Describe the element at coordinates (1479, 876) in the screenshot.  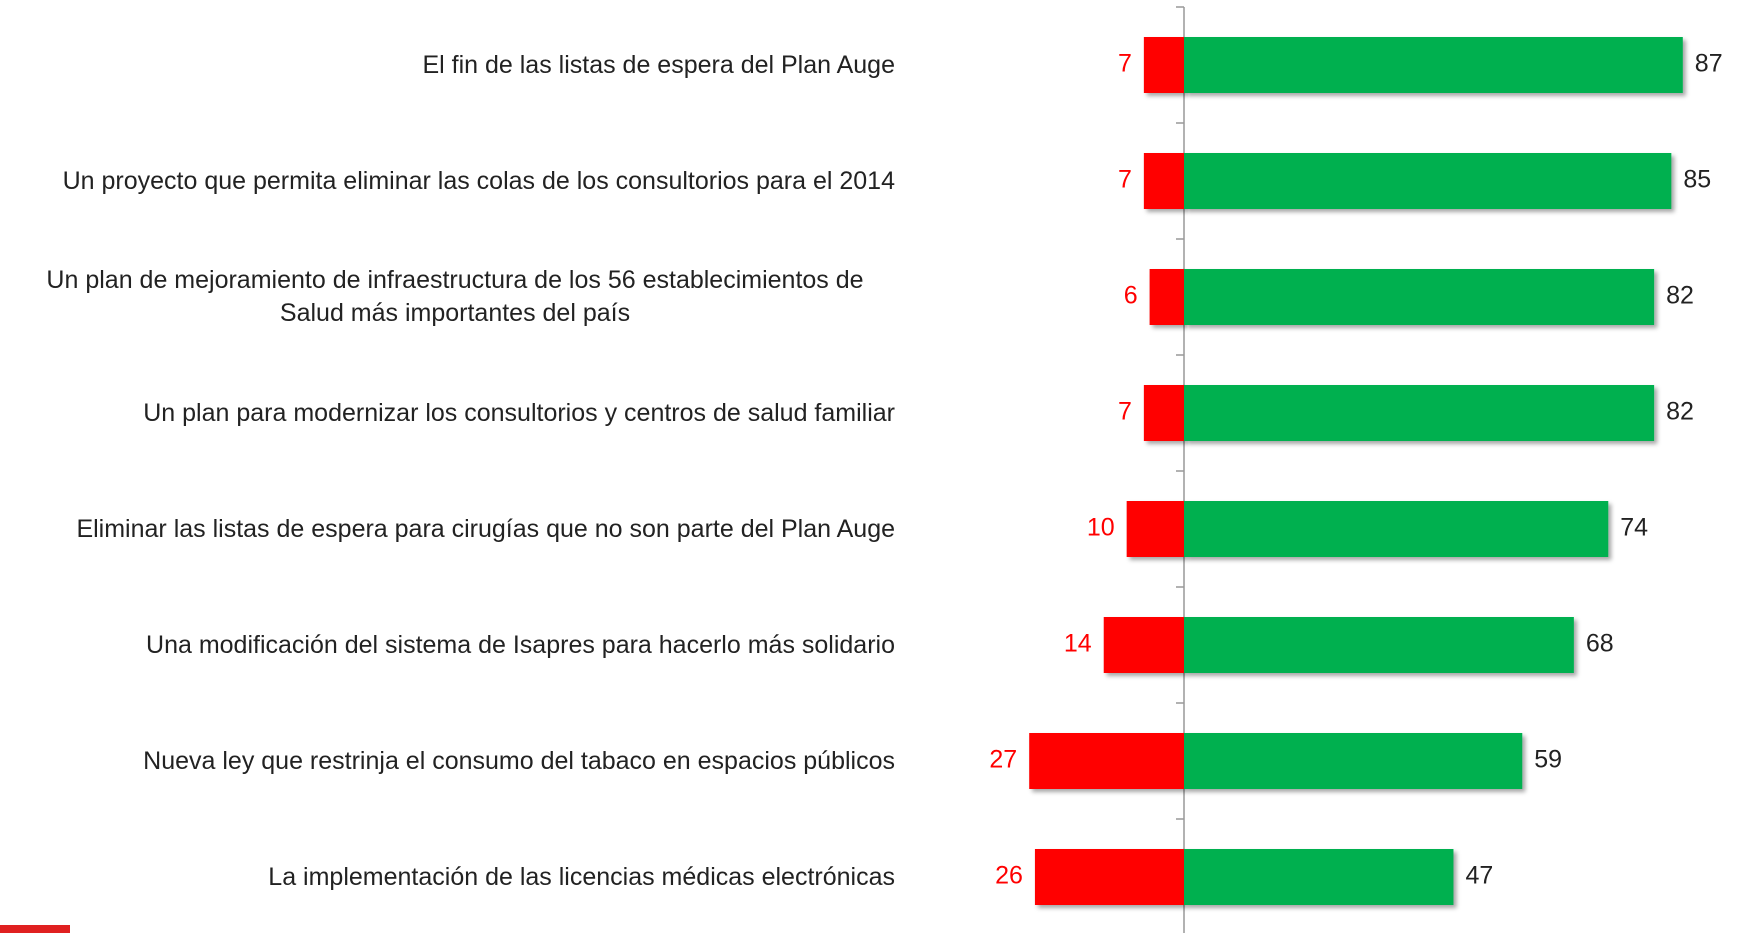
I see `value-label: 47` at that location.